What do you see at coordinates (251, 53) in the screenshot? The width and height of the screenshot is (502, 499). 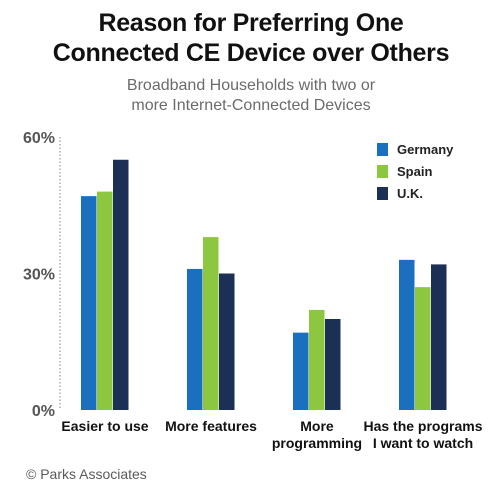 I see `chart-title-line-2: Connected CE Device over Others` at bounding box center [251, 53].